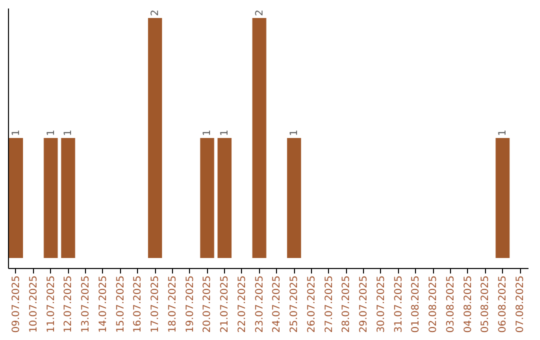 This screenshot has width=540, height=340. Describe the element at coordinates (156, 304) in the screenshot. I see `x-tick-label: 17.07.2025` at that location.